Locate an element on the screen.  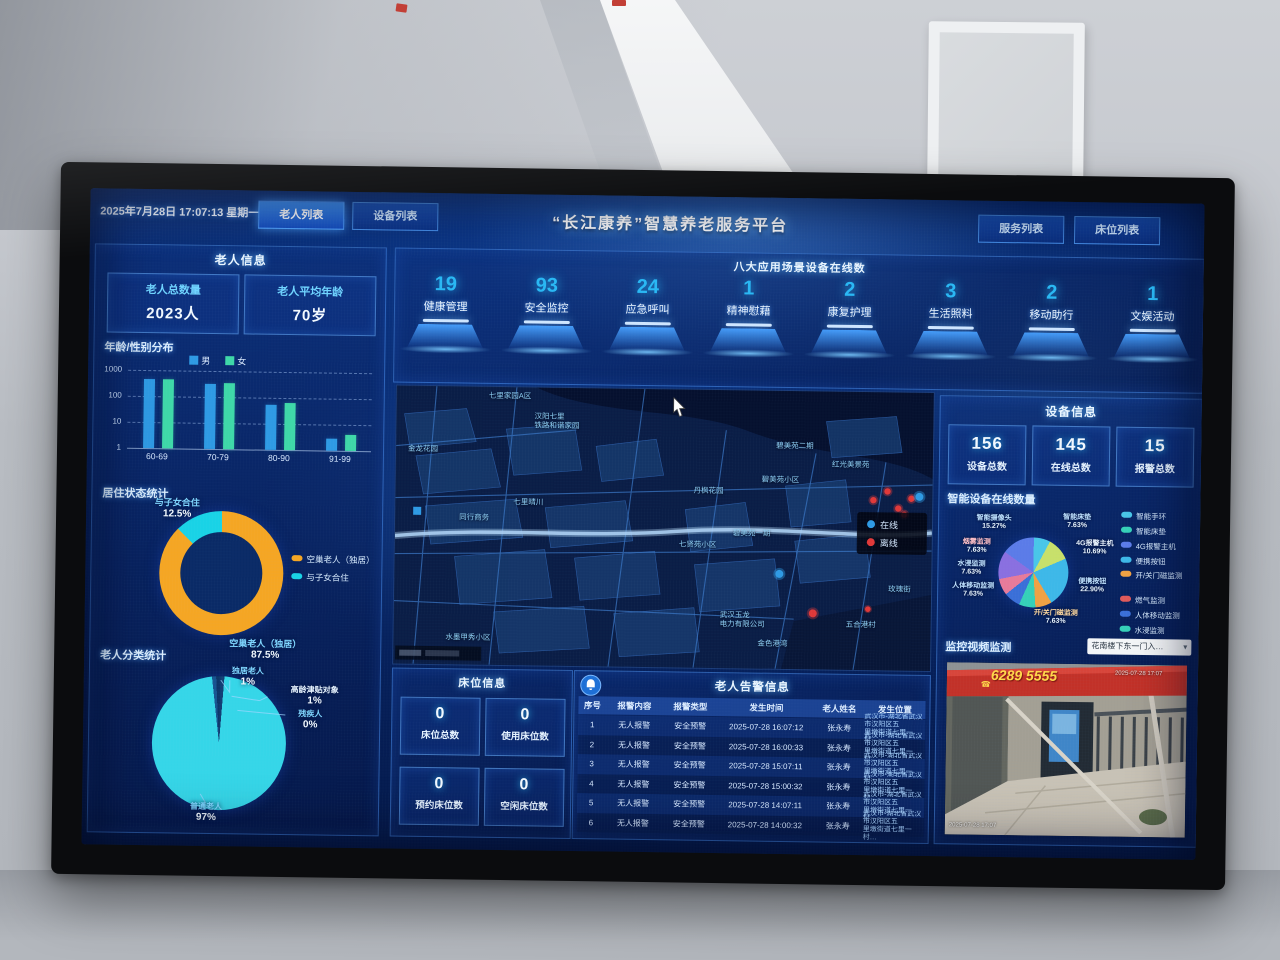
device-legend-item: 便携按钮 is located at coordinates (1143, 562).